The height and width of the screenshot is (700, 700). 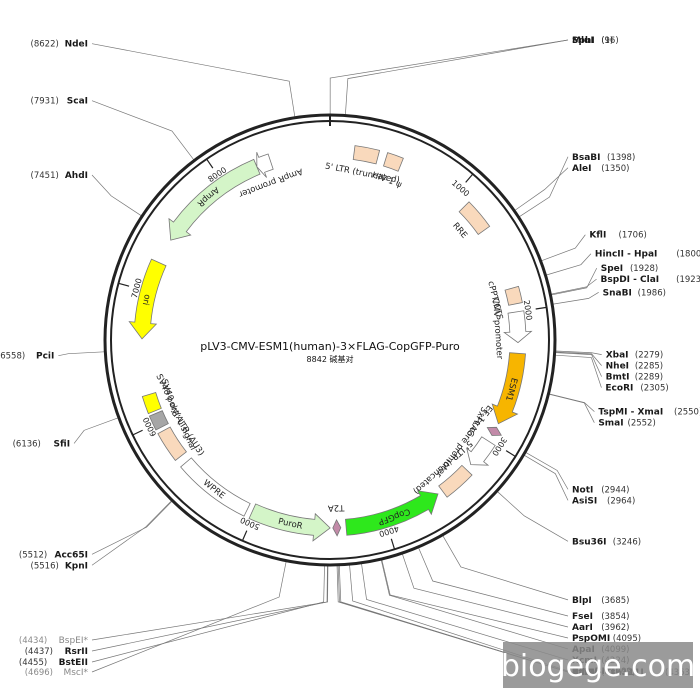 What do you see at coordinates (615, 601) in the screenshot?
I see `site-pos-blpi: (3685)` at bounding box center [615, 601].